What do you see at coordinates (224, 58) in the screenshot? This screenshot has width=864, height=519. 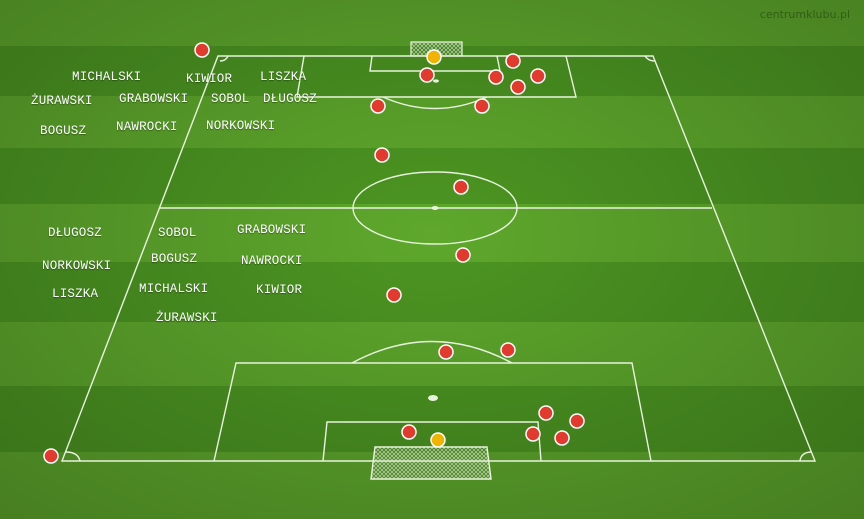 I see `corner-arc-top-left` at bounding box center [224, 58].